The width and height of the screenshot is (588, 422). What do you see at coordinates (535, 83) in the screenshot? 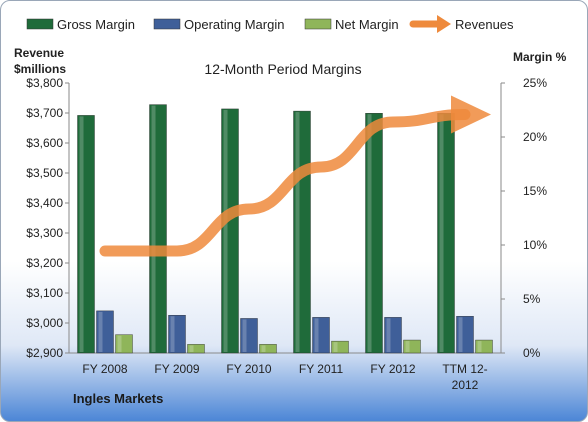
I see `right-tick-label: 25%` at bounding box center [535, 83].